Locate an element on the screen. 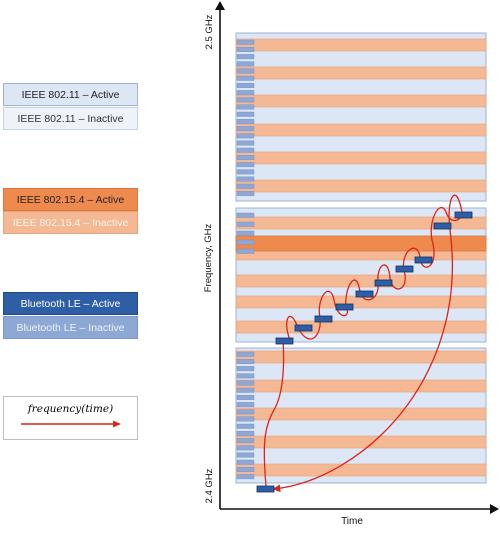 The width and height of the screenshot is (500, 533). x-axis-label: Time is located at coordinates (352, 521).